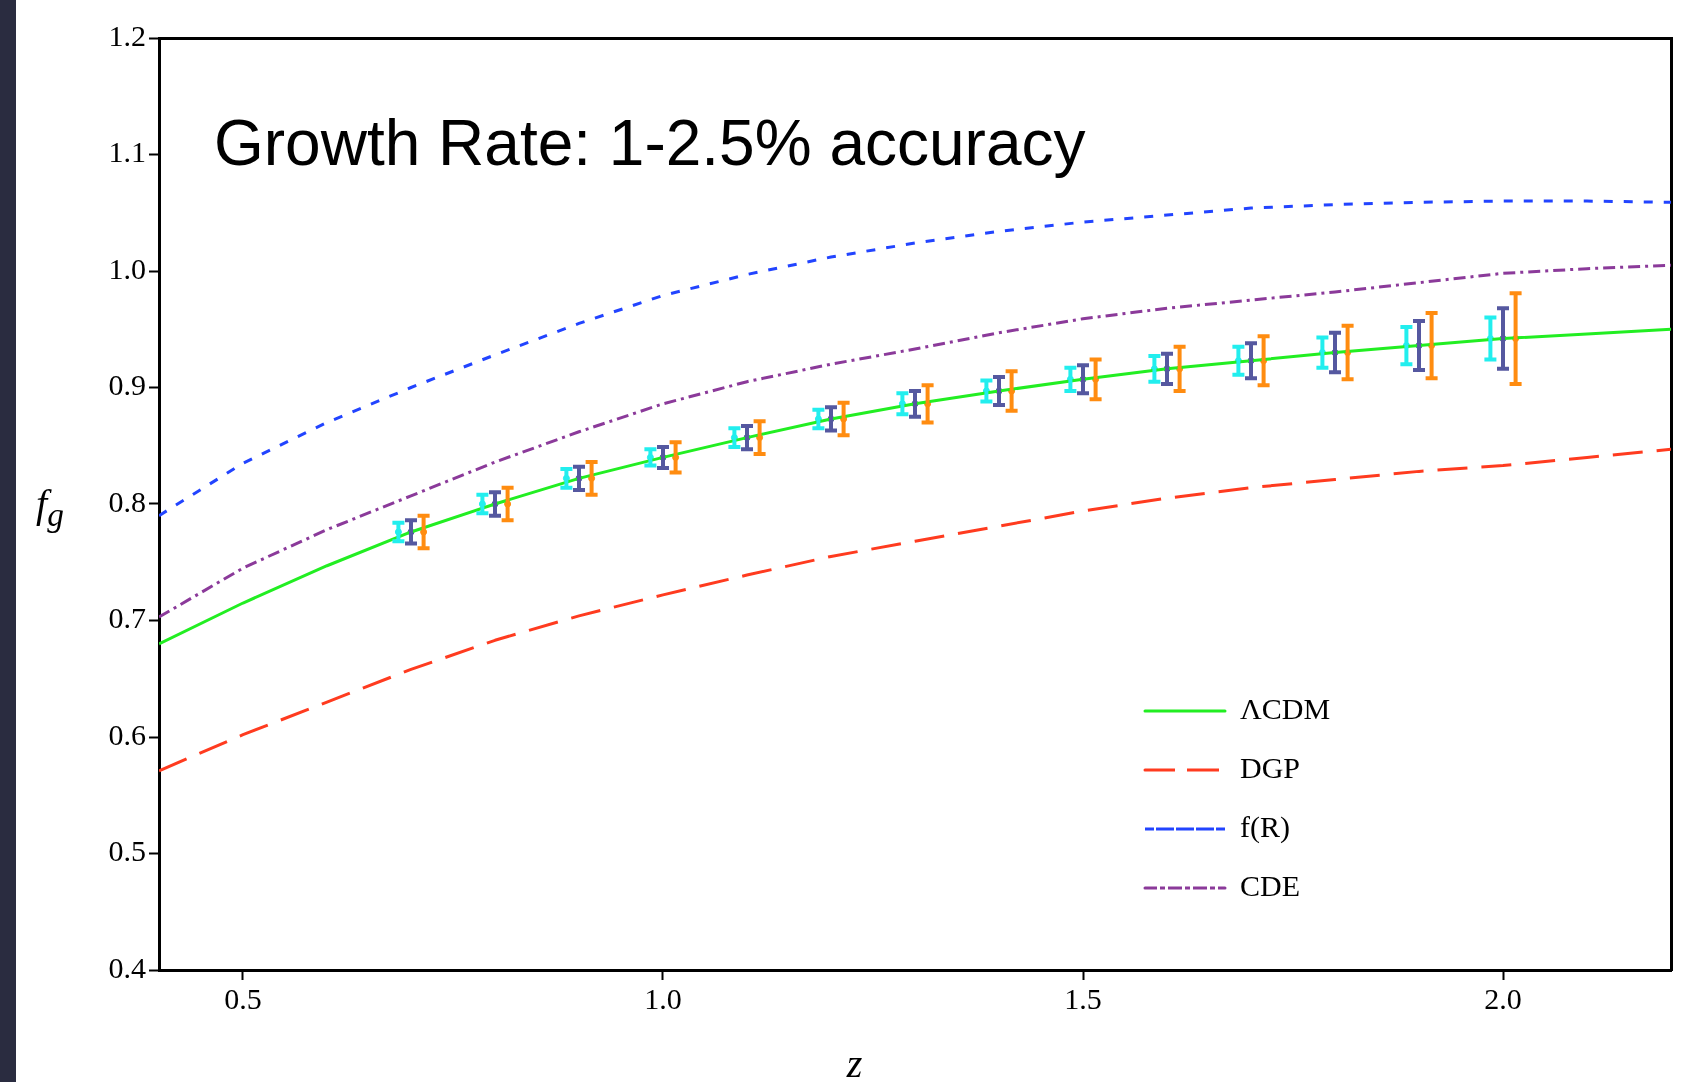  What do you see at coordinates (854, 1061) in the screenshot?
I see `x-axis-title: z` at bounding box center [854, 1061].